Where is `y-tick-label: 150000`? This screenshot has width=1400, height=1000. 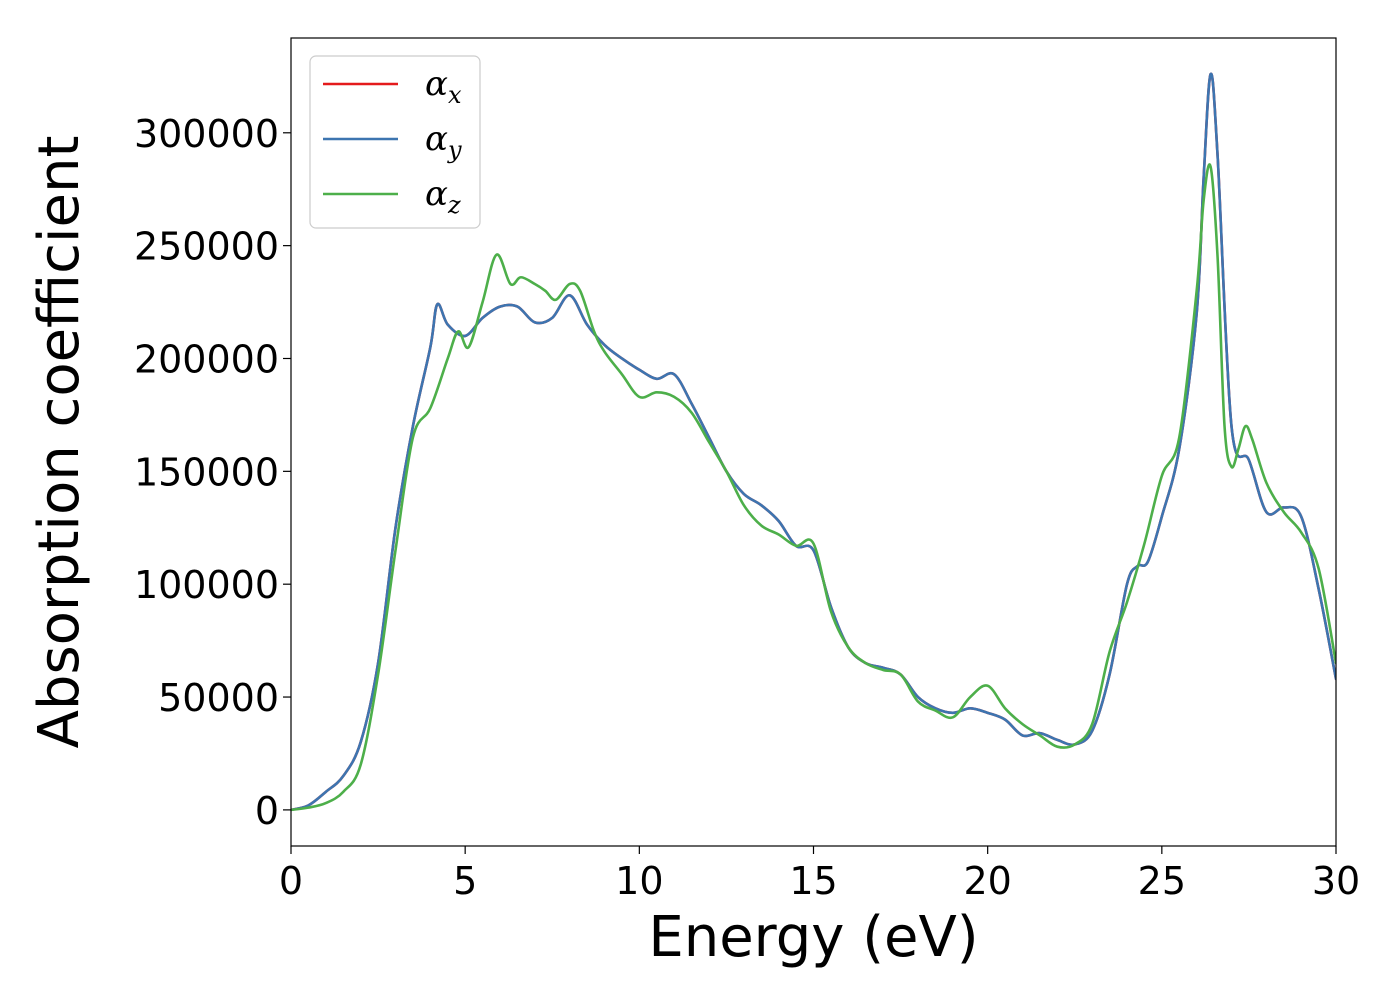
y-tick-label: 150000 is located at coordinates (206, 472).